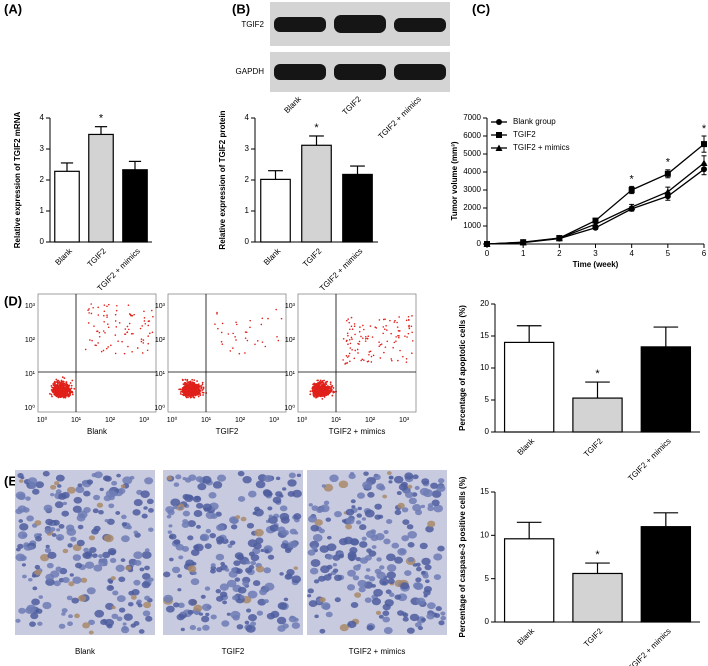 This screenshot has height=666, width=708. I want to click on flow-sample-label: TGIF2 + mimics, so click(357, 431).